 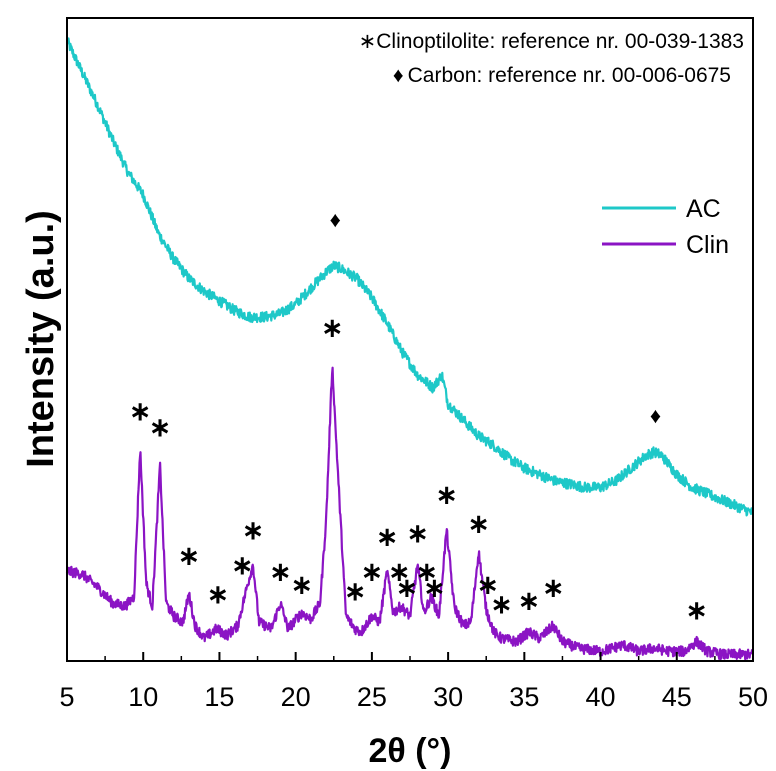 What do you see at coordinates (41, 339) in the screenshot?
I see `y-axis-label: Intensity (a.u.)` at bounding box center [41, 339].